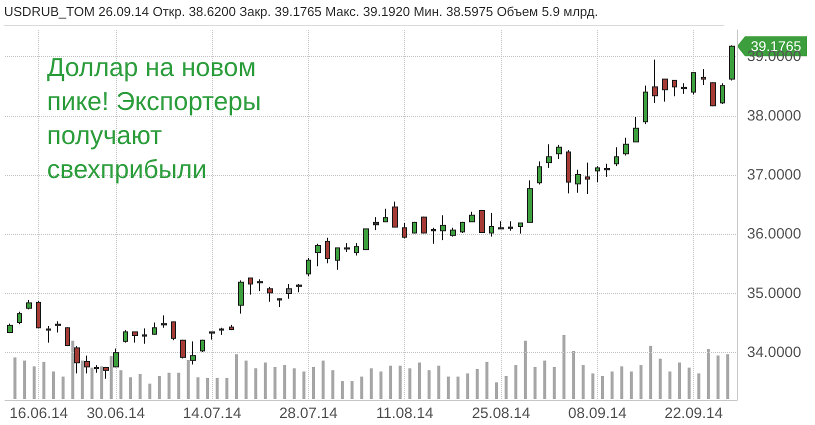 The image size is (815, 425). What do you see at coordinates (693, 413) in the screenshot?
I see `x-tick-label: 22.09.14` at bounding box center [693, 413].